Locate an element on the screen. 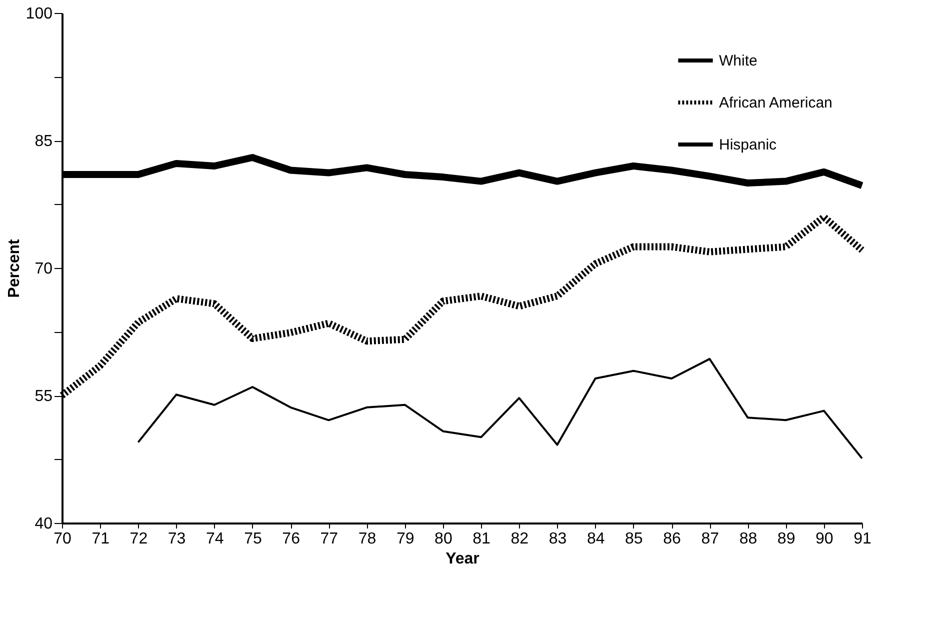 The height and width of the screenshot is (625, 945). x-tick-label: 76 is located at coordinates (291, 539).